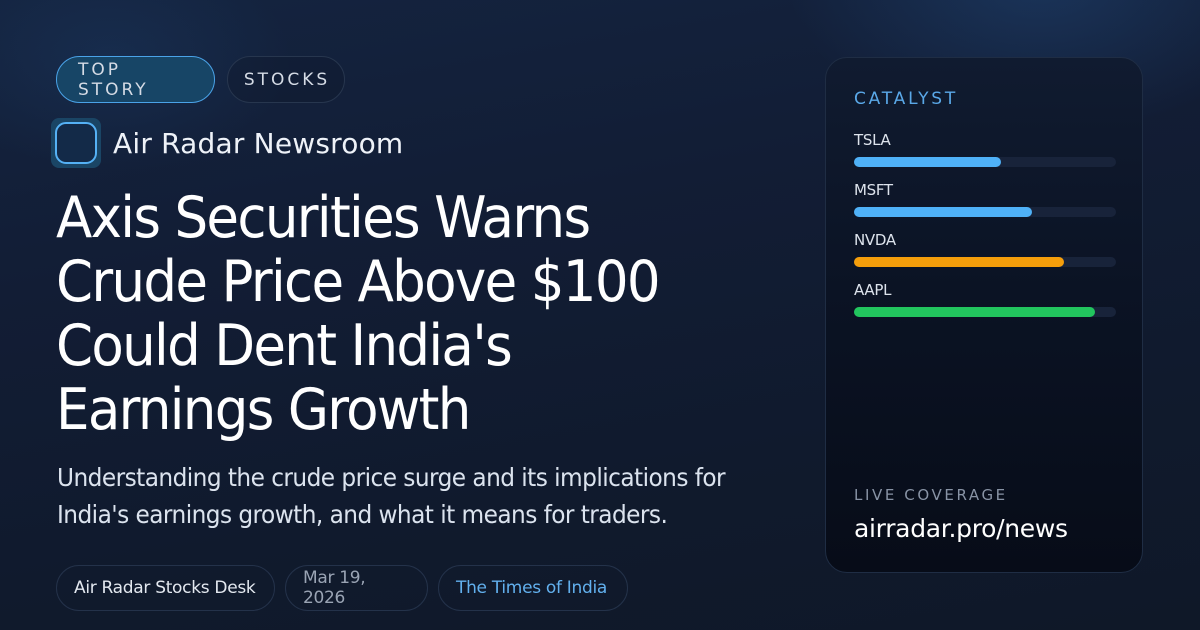 The image size is (1200, 630). Describe the element at coordinates (873, 290) in the screenshot. I see `ticker-label: AAPL` at that location.